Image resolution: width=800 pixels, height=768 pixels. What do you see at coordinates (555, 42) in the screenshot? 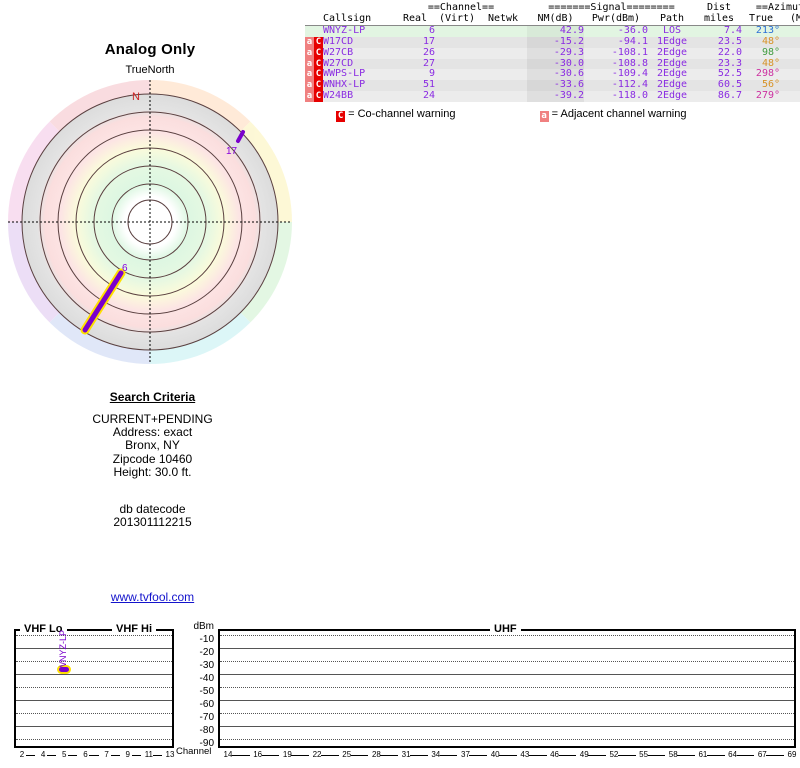
I see `cell-noise-margin: -15.2` at bounding box center [555, 42].